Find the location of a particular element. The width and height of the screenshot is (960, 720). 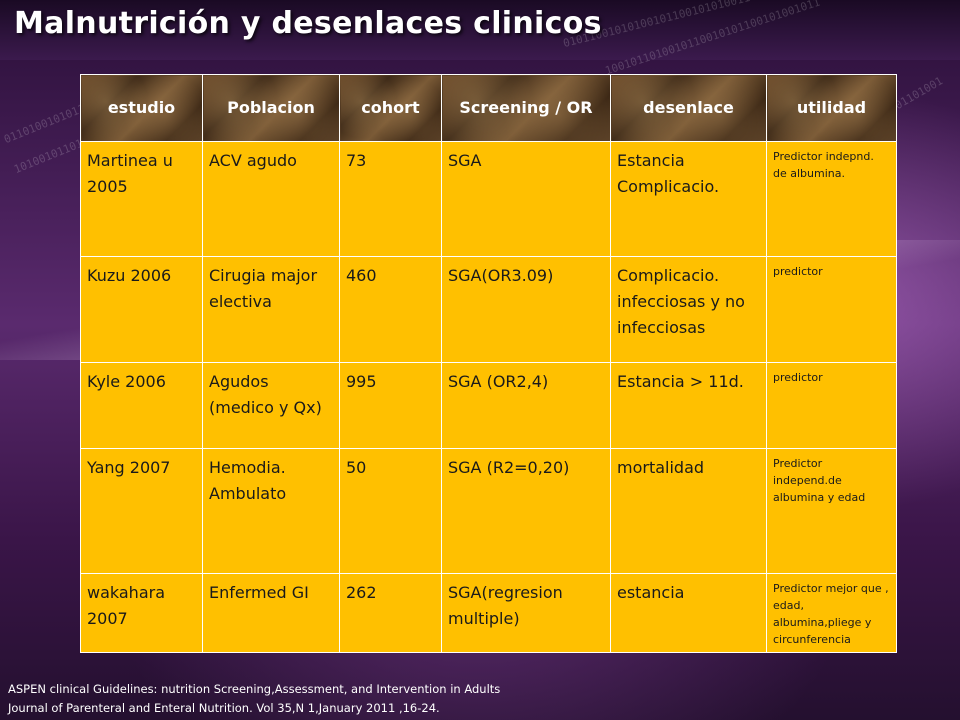

cell-cohort: 460 is located at coordinates (390, 309).